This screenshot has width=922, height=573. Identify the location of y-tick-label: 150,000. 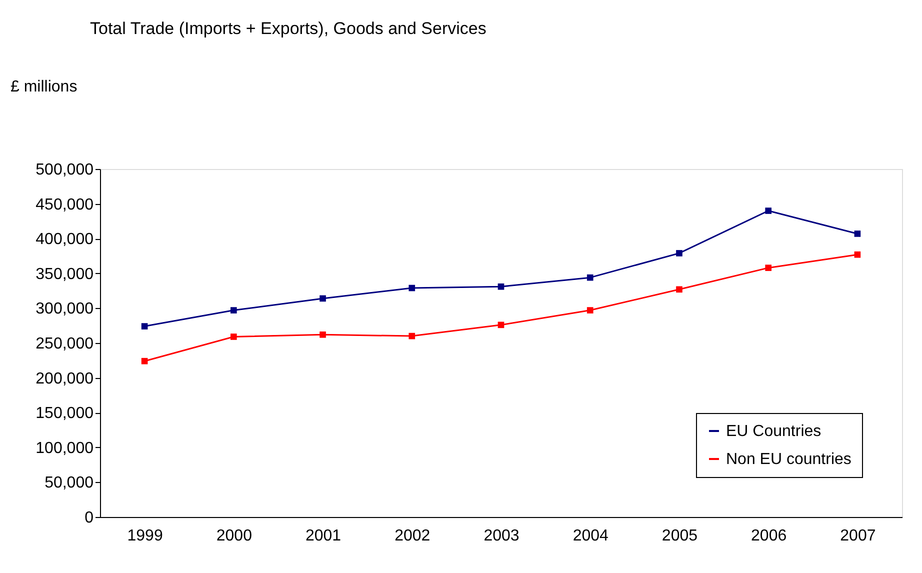
(65, 413).